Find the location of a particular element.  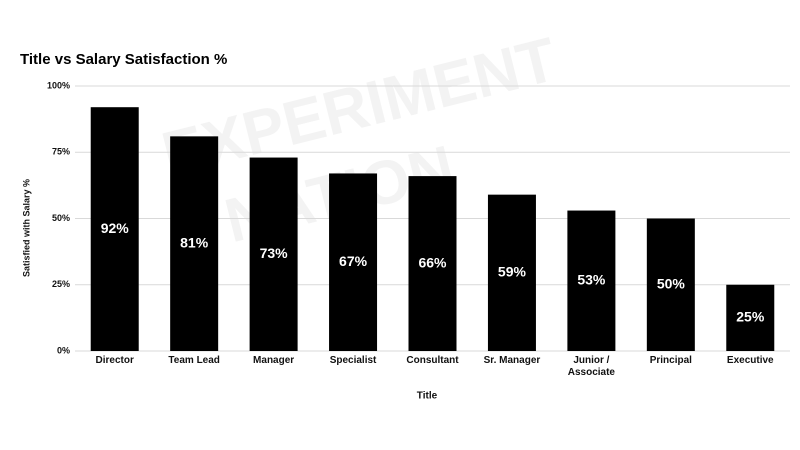

x-tick-label: Executive is located at coordinates (750, 360).